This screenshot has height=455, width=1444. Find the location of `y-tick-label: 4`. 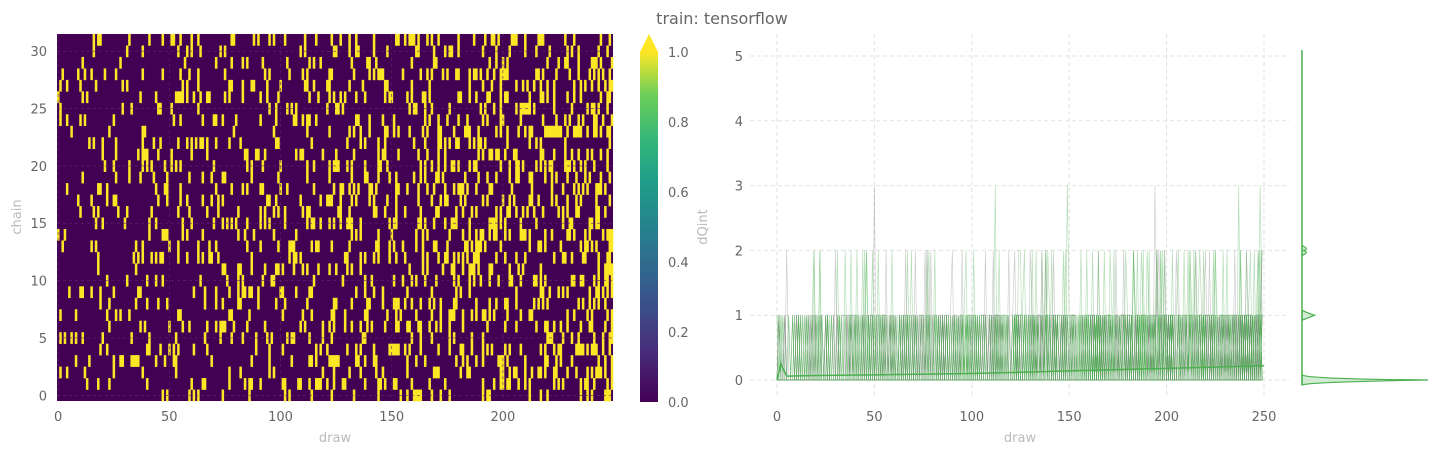

y-tick-label: 4 is located at coordinates (739, 122).